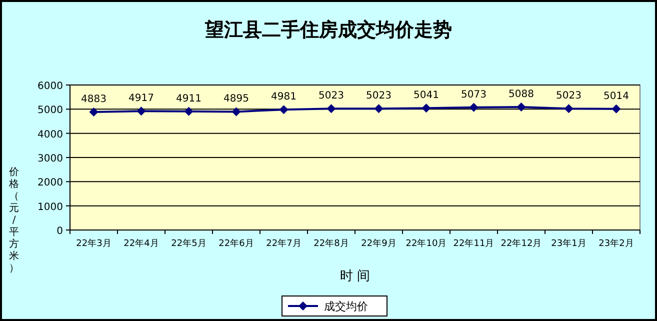  Describe the element at coordinates (521, 94) in the screenshot. I see `data-label: 5088` at that location.